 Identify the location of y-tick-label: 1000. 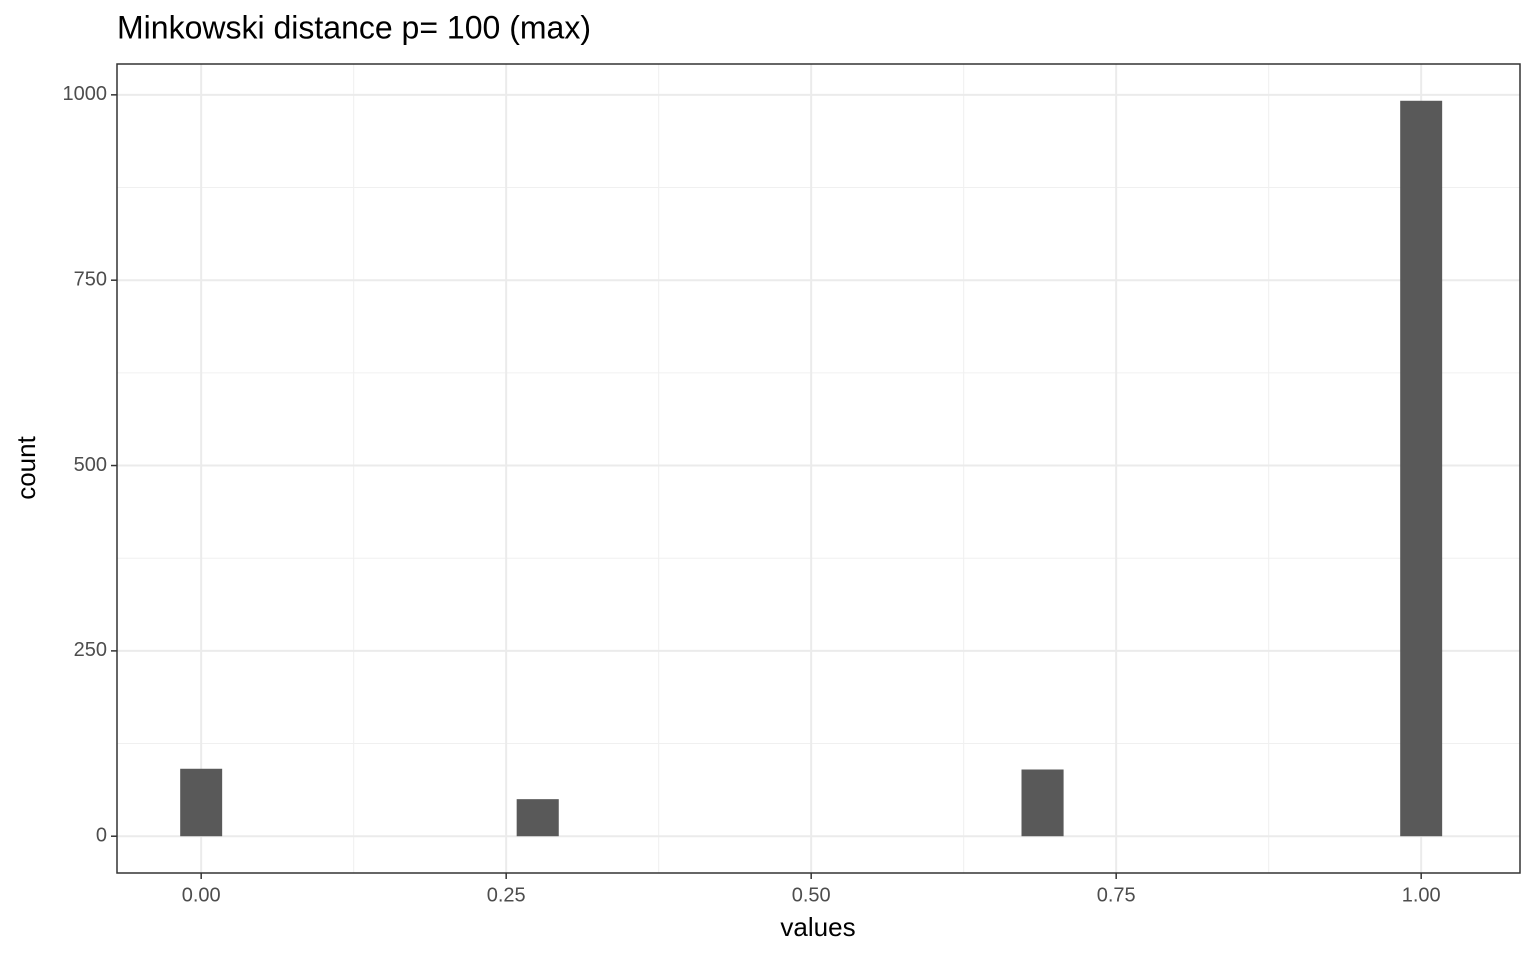
(85, 94).